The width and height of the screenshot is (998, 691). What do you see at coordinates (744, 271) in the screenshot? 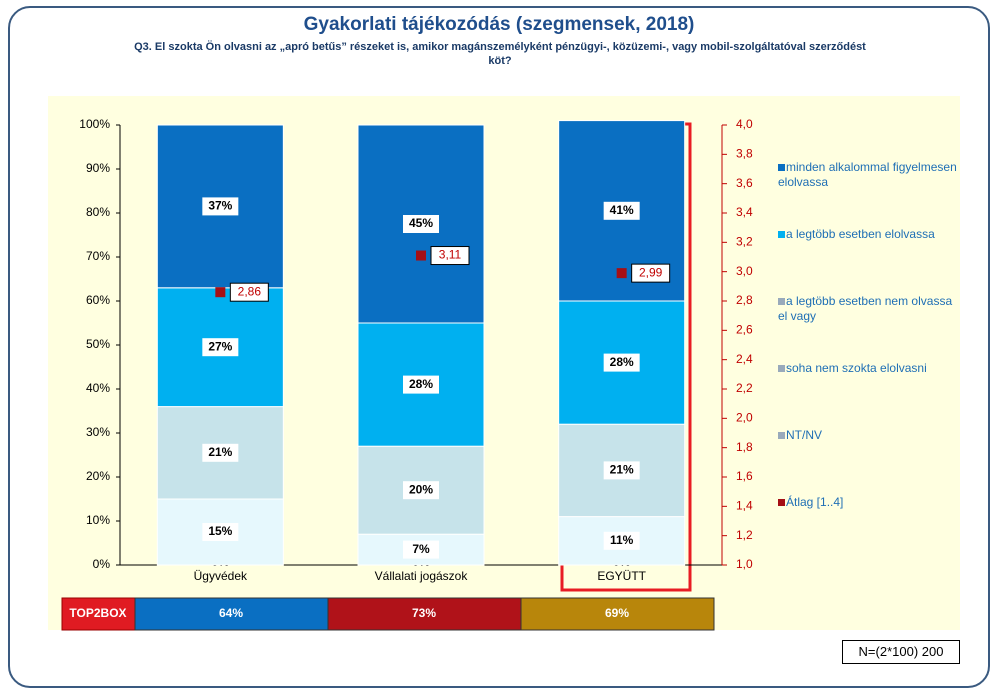
I see `y2-tick-label: 3,0` at bounding box center [744, 271].